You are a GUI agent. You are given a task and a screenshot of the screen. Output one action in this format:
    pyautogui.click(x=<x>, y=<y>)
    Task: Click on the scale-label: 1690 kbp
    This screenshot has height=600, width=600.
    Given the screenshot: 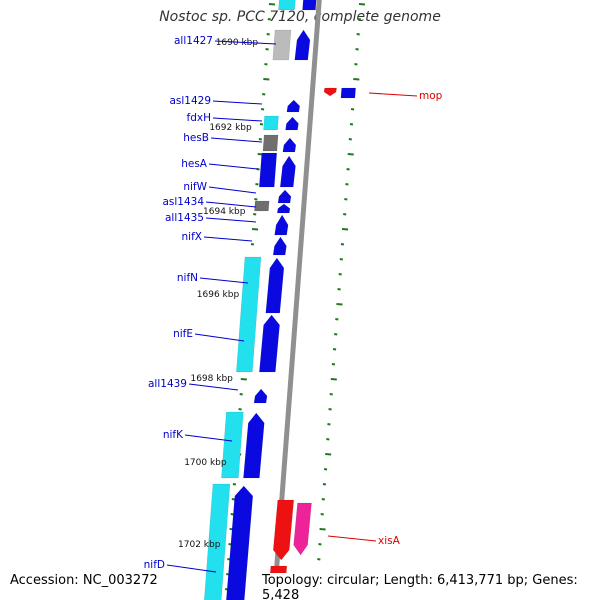 What is the action you would take?
    pyautogui.click(x=237, y=43)
    